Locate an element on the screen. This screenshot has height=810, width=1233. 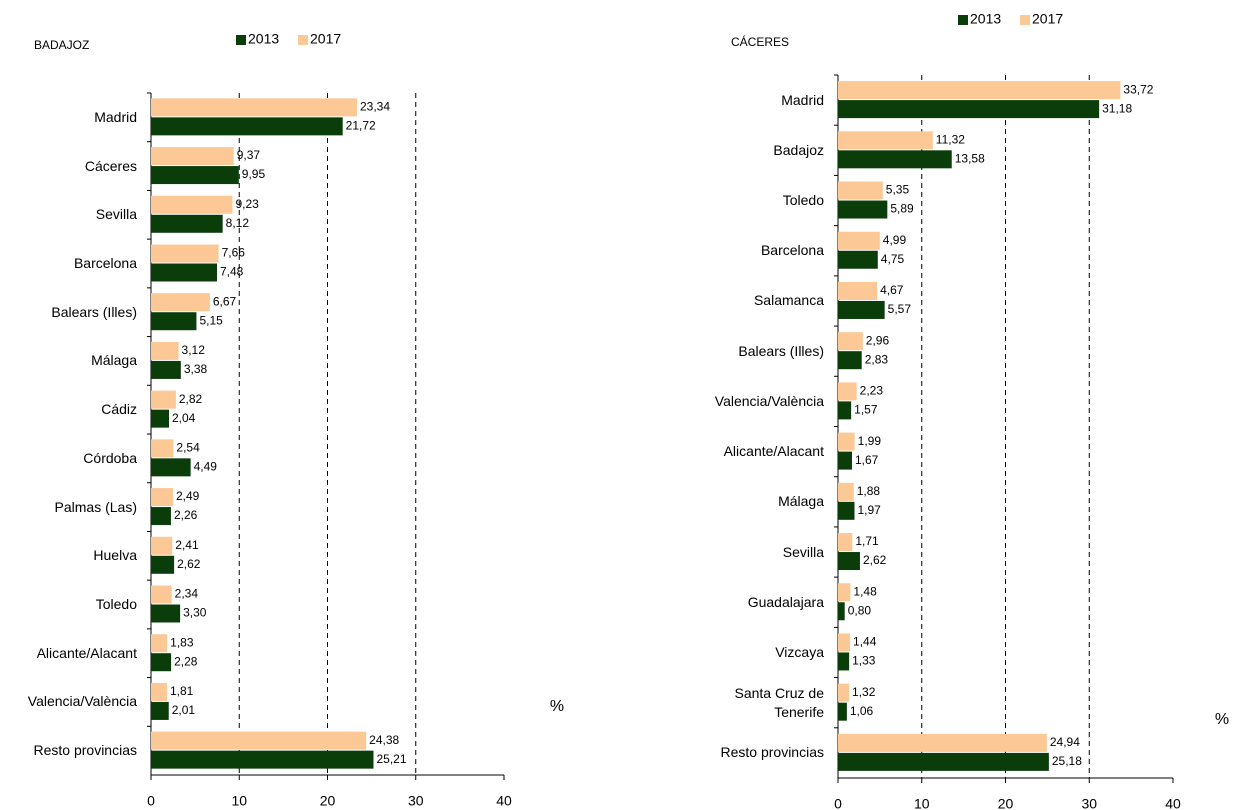
value-label: 2,82 is located at coordinates (191, 399).